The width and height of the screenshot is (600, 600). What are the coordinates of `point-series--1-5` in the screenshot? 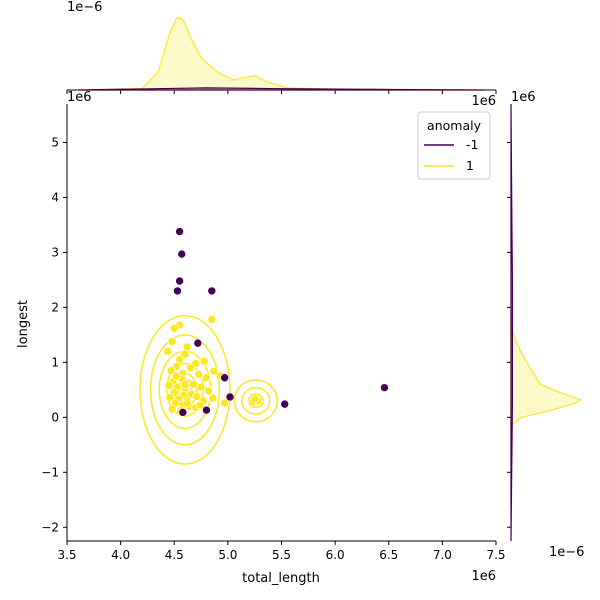 It's located at (198, 343).